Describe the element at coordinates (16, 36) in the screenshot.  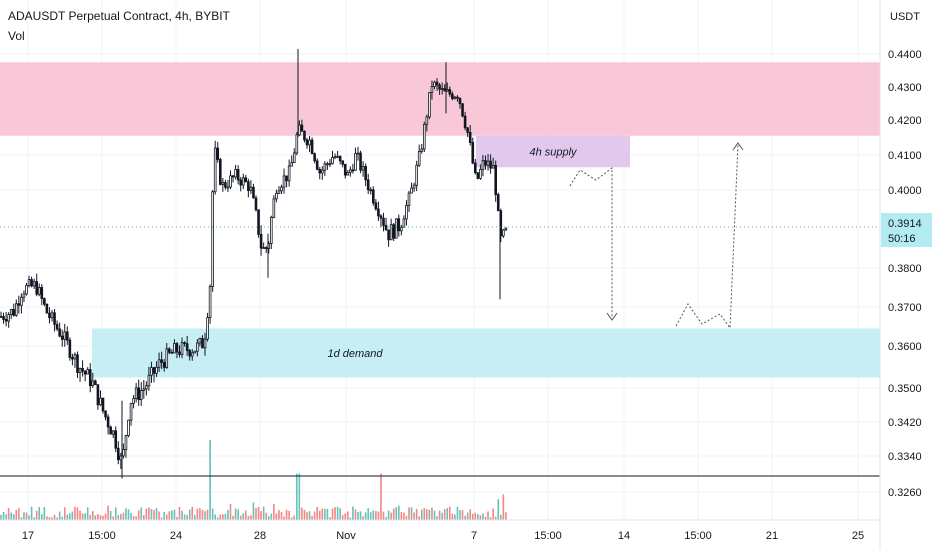
I see `indicator-label: Vol` at that location.